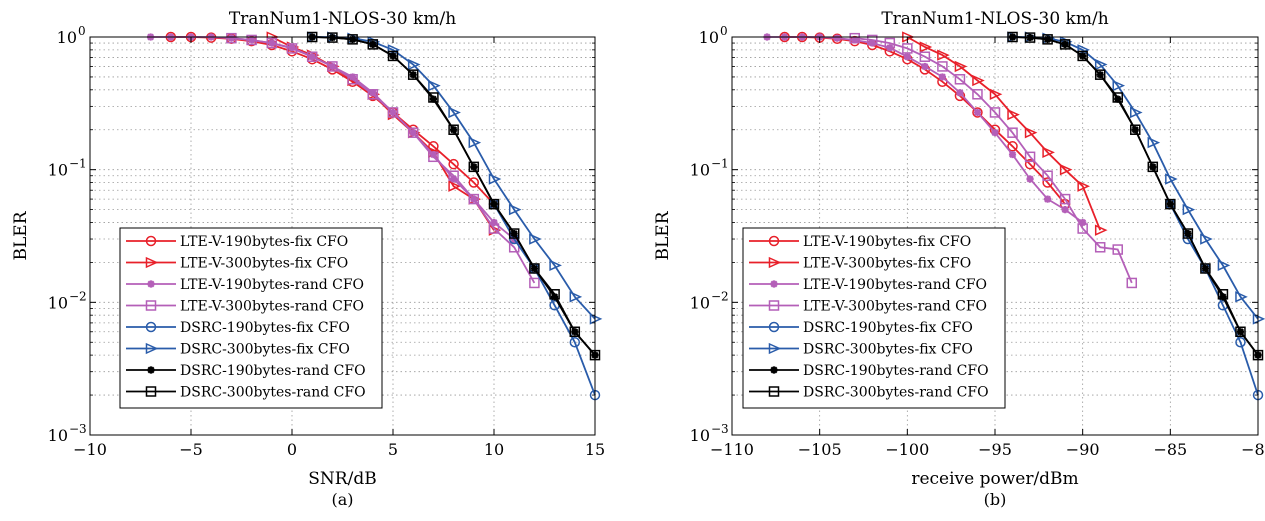  I want to click on legend-label: LTE-V-300bytes-rand CFO, so click(272, 307).